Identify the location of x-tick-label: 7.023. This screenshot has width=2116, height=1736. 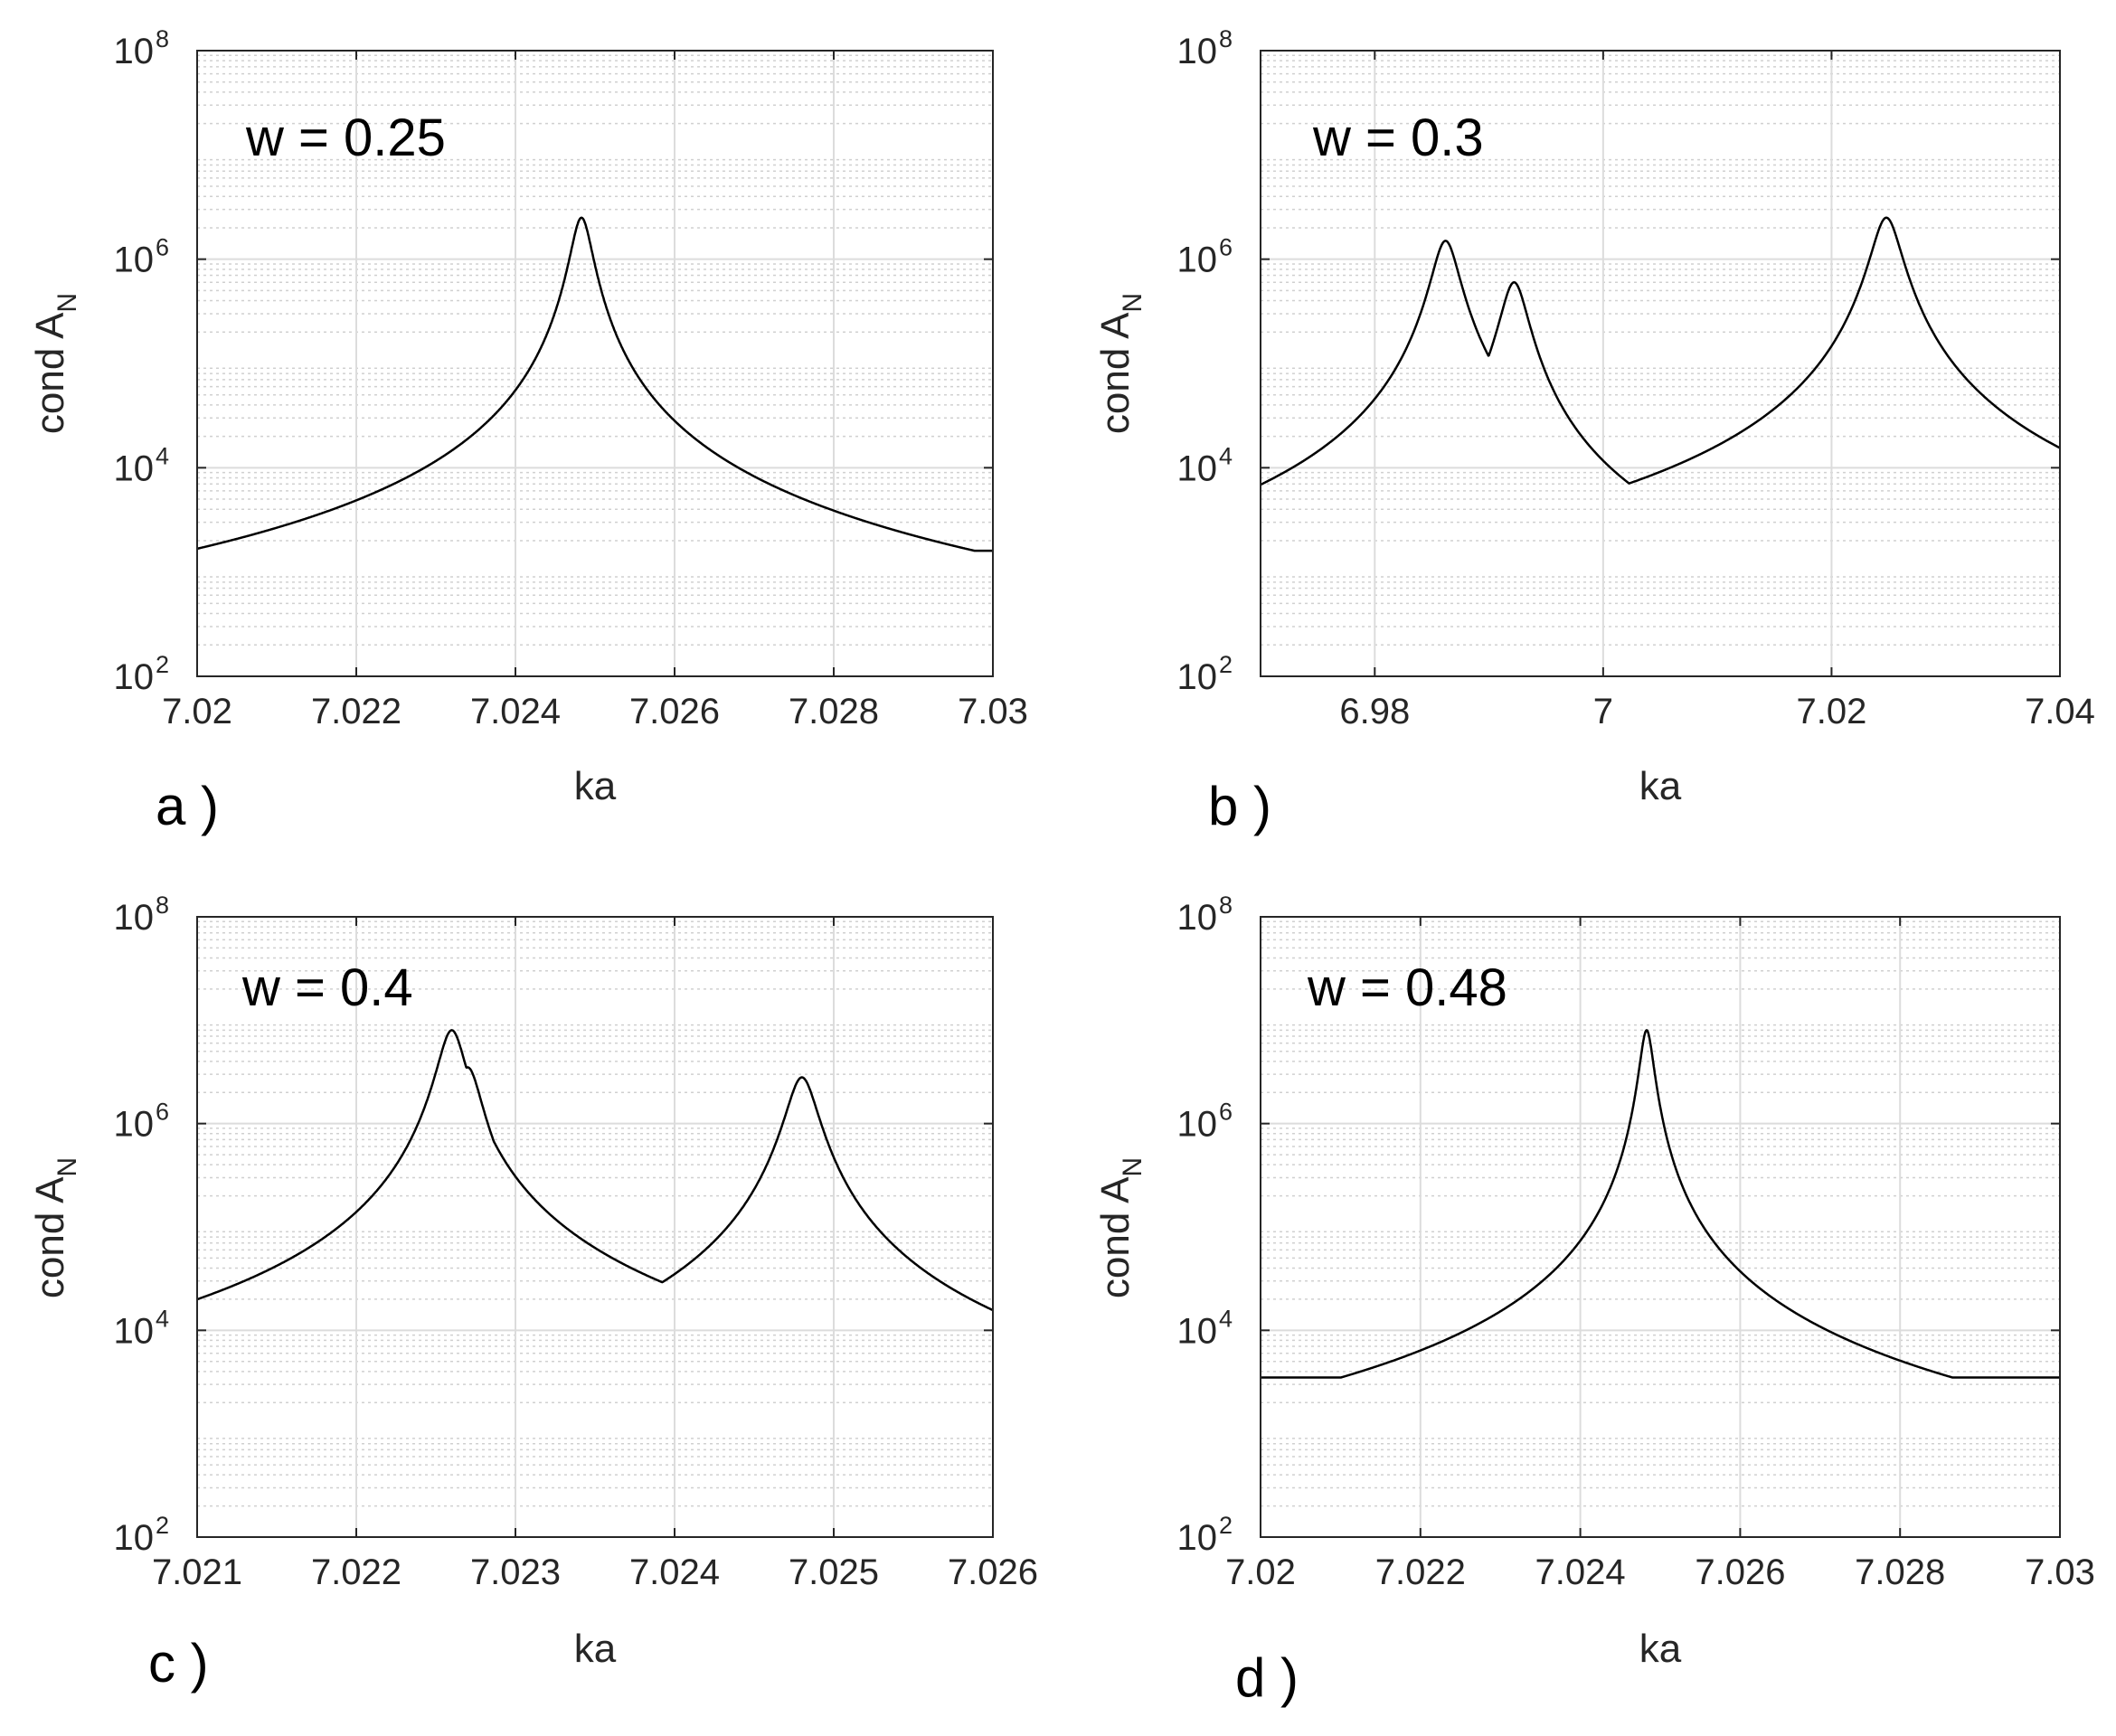
(515, 1572).